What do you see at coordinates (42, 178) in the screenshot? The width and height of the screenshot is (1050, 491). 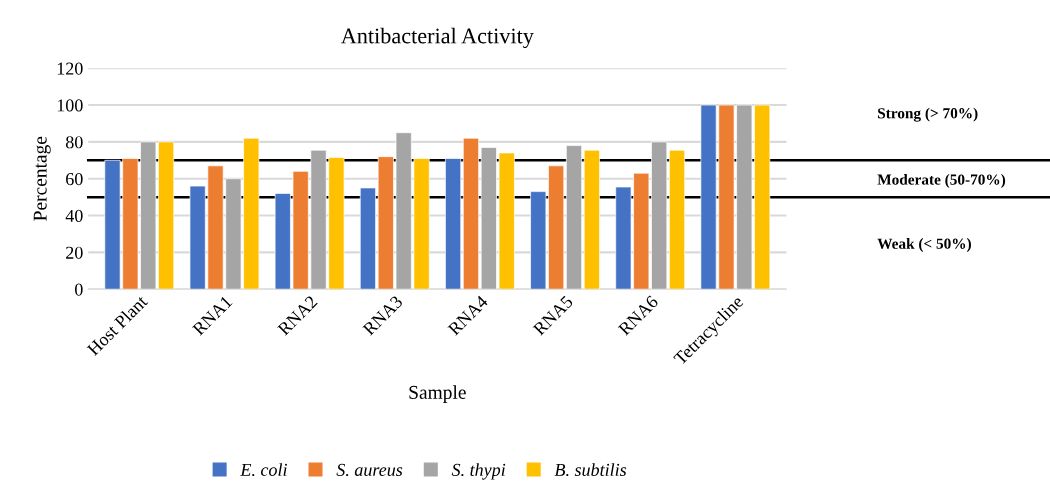 I see `y-axis-title: Percentage` at bounding box center [42, 178].